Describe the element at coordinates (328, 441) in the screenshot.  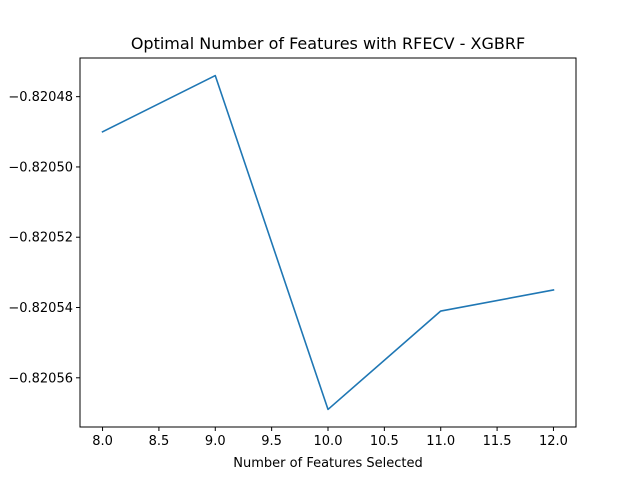
I see `x-tick-label: 10.0` at that location.